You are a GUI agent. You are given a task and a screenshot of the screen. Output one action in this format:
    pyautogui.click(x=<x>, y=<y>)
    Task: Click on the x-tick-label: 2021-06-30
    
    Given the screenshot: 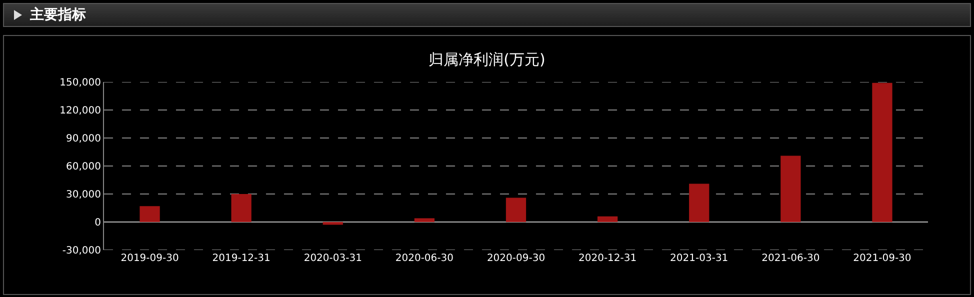 What is the action you would take?
    pyautogui.click(x=791, y=258)
    